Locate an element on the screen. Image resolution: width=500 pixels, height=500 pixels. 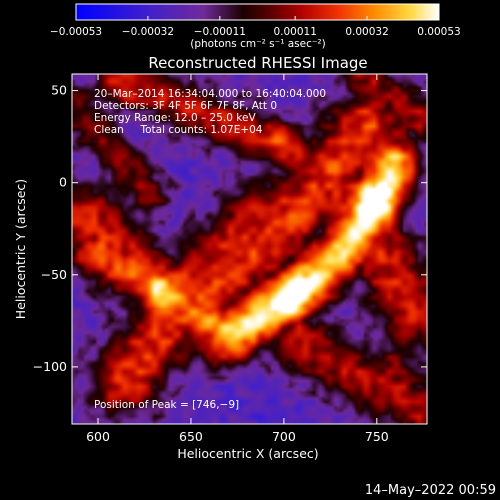
annotation-detectors: Detectors: 3F 4F 5F 6F 7F 8F, Att 0 is located at coordinates (185, 106).